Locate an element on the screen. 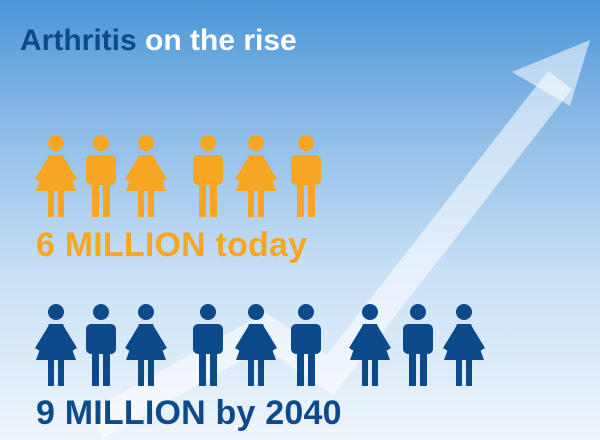  headline-keyword: Arthritis is located at coordinates (78, 40).